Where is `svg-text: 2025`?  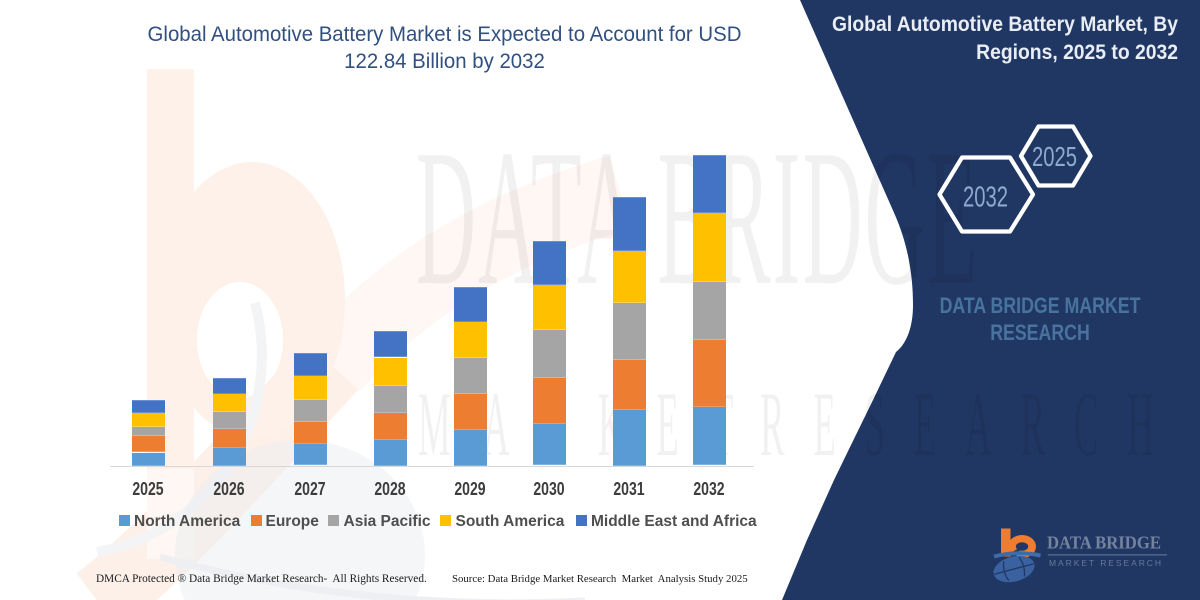 svg-text: 2025 is located at coordinates (1054, 156).